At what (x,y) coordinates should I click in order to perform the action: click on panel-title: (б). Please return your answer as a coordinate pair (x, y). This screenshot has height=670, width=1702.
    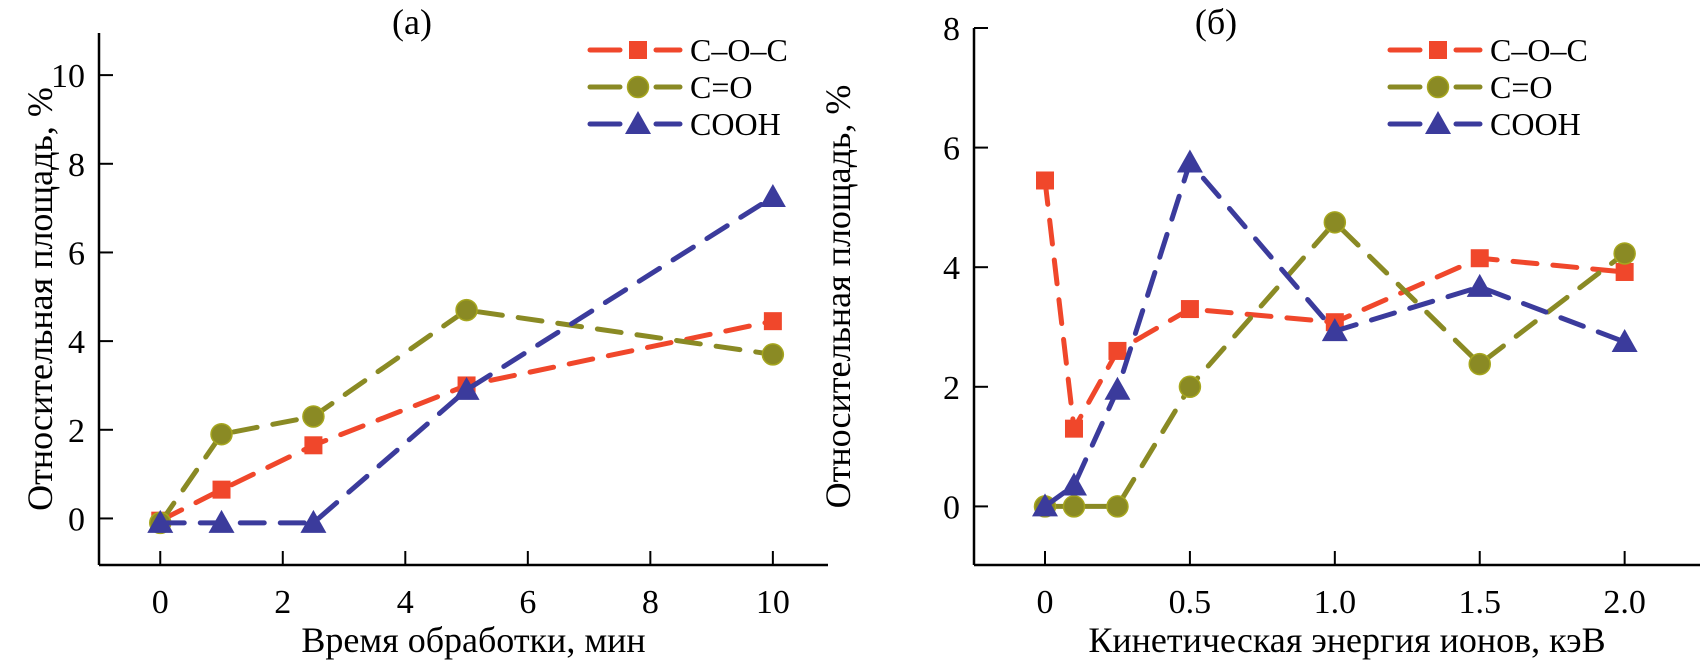
    Looking at the image, I should click on (1216, 22).